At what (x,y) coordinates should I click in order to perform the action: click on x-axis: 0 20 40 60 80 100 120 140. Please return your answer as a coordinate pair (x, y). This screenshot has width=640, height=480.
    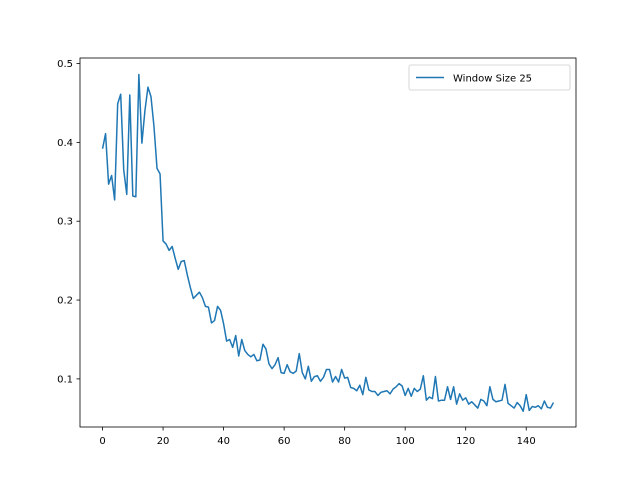
    Looking at the image, I should click on (317, 437).